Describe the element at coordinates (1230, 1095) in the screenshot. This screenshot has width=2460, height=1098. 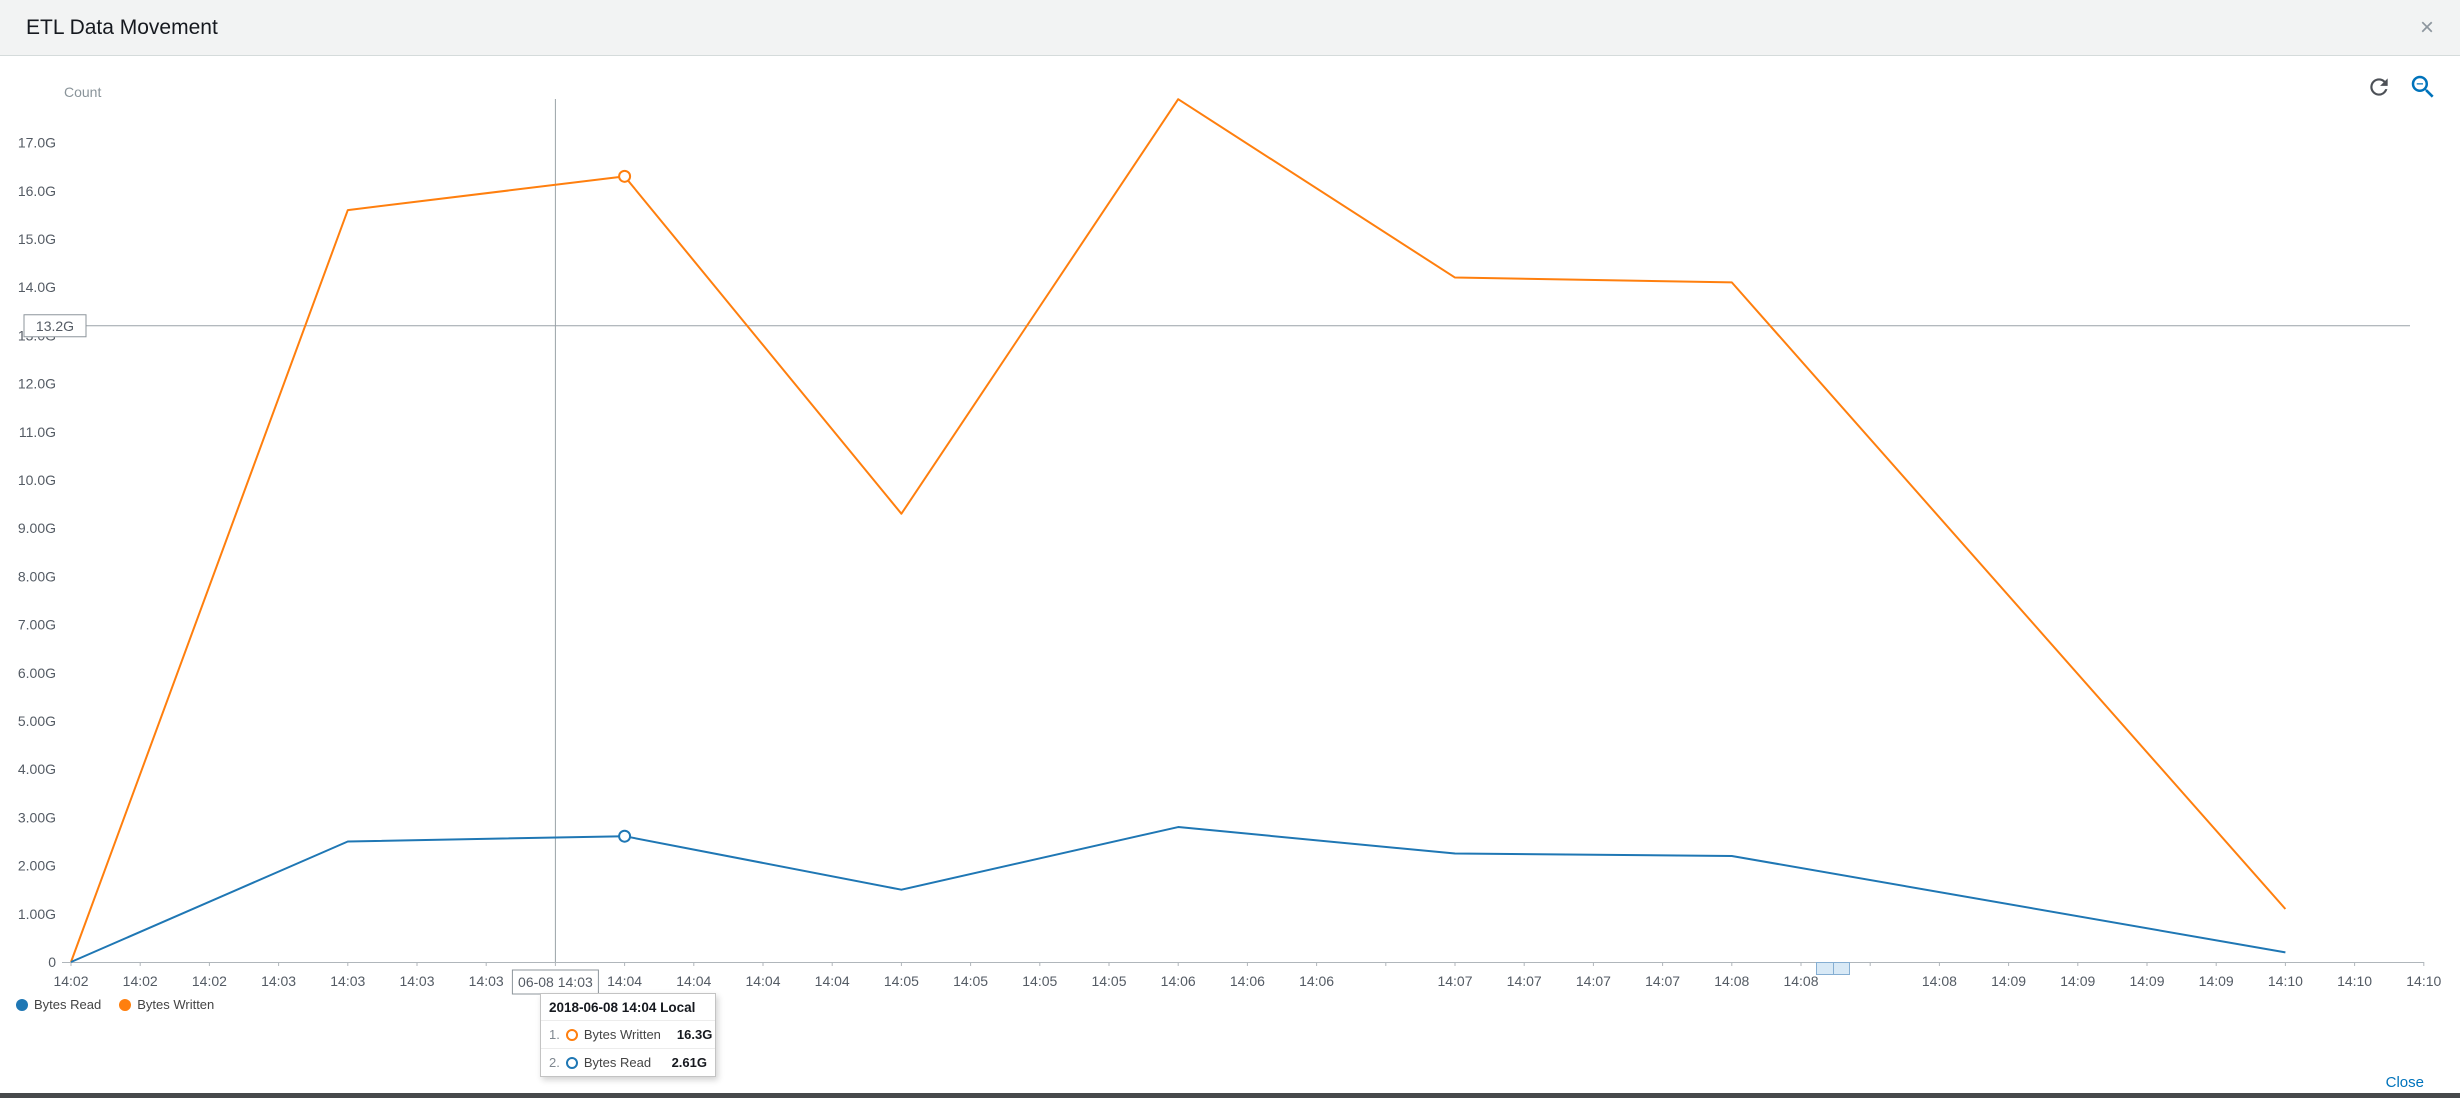
I see `window-bottom-edge` at that location.